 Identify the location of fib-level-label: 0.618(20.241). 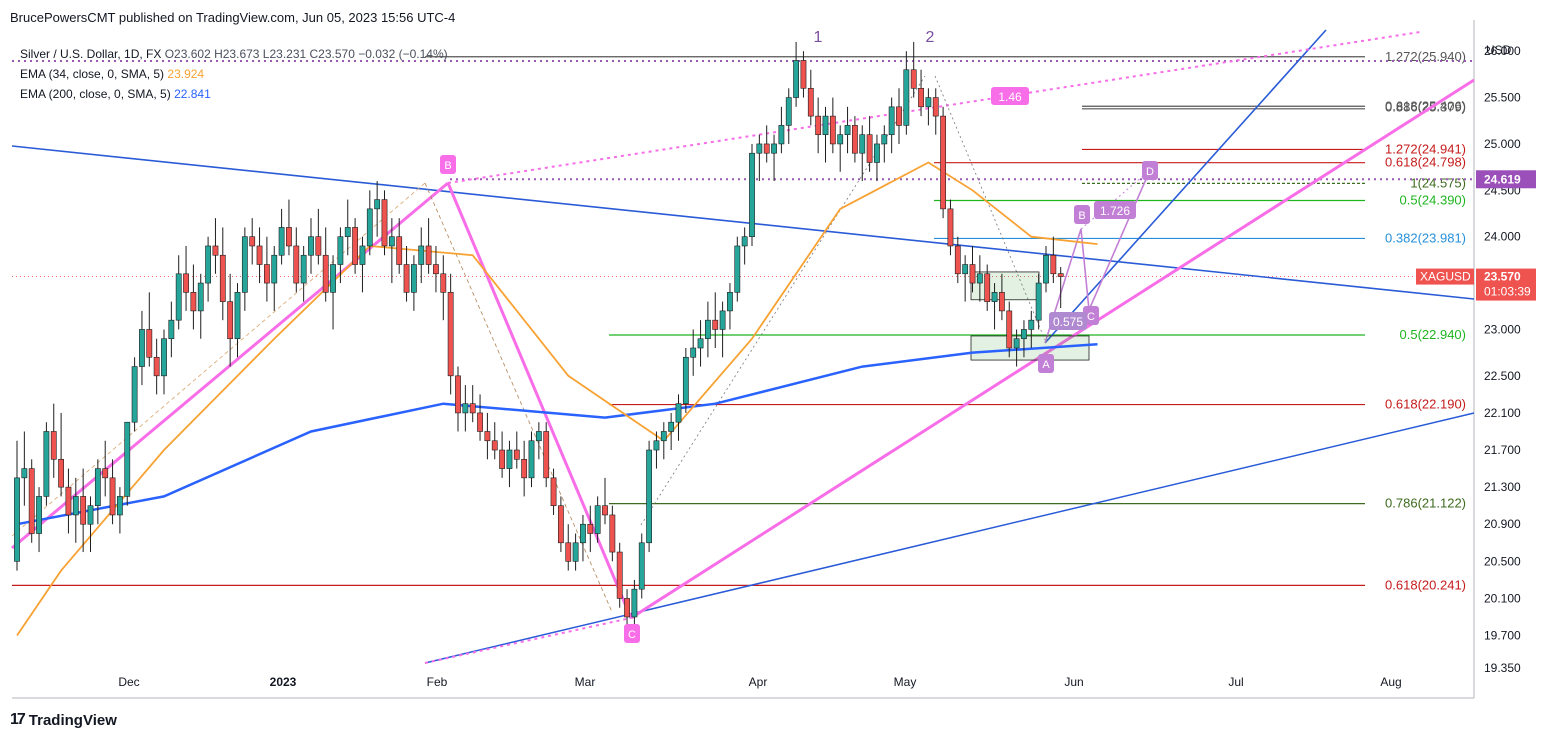
(1425, 584).